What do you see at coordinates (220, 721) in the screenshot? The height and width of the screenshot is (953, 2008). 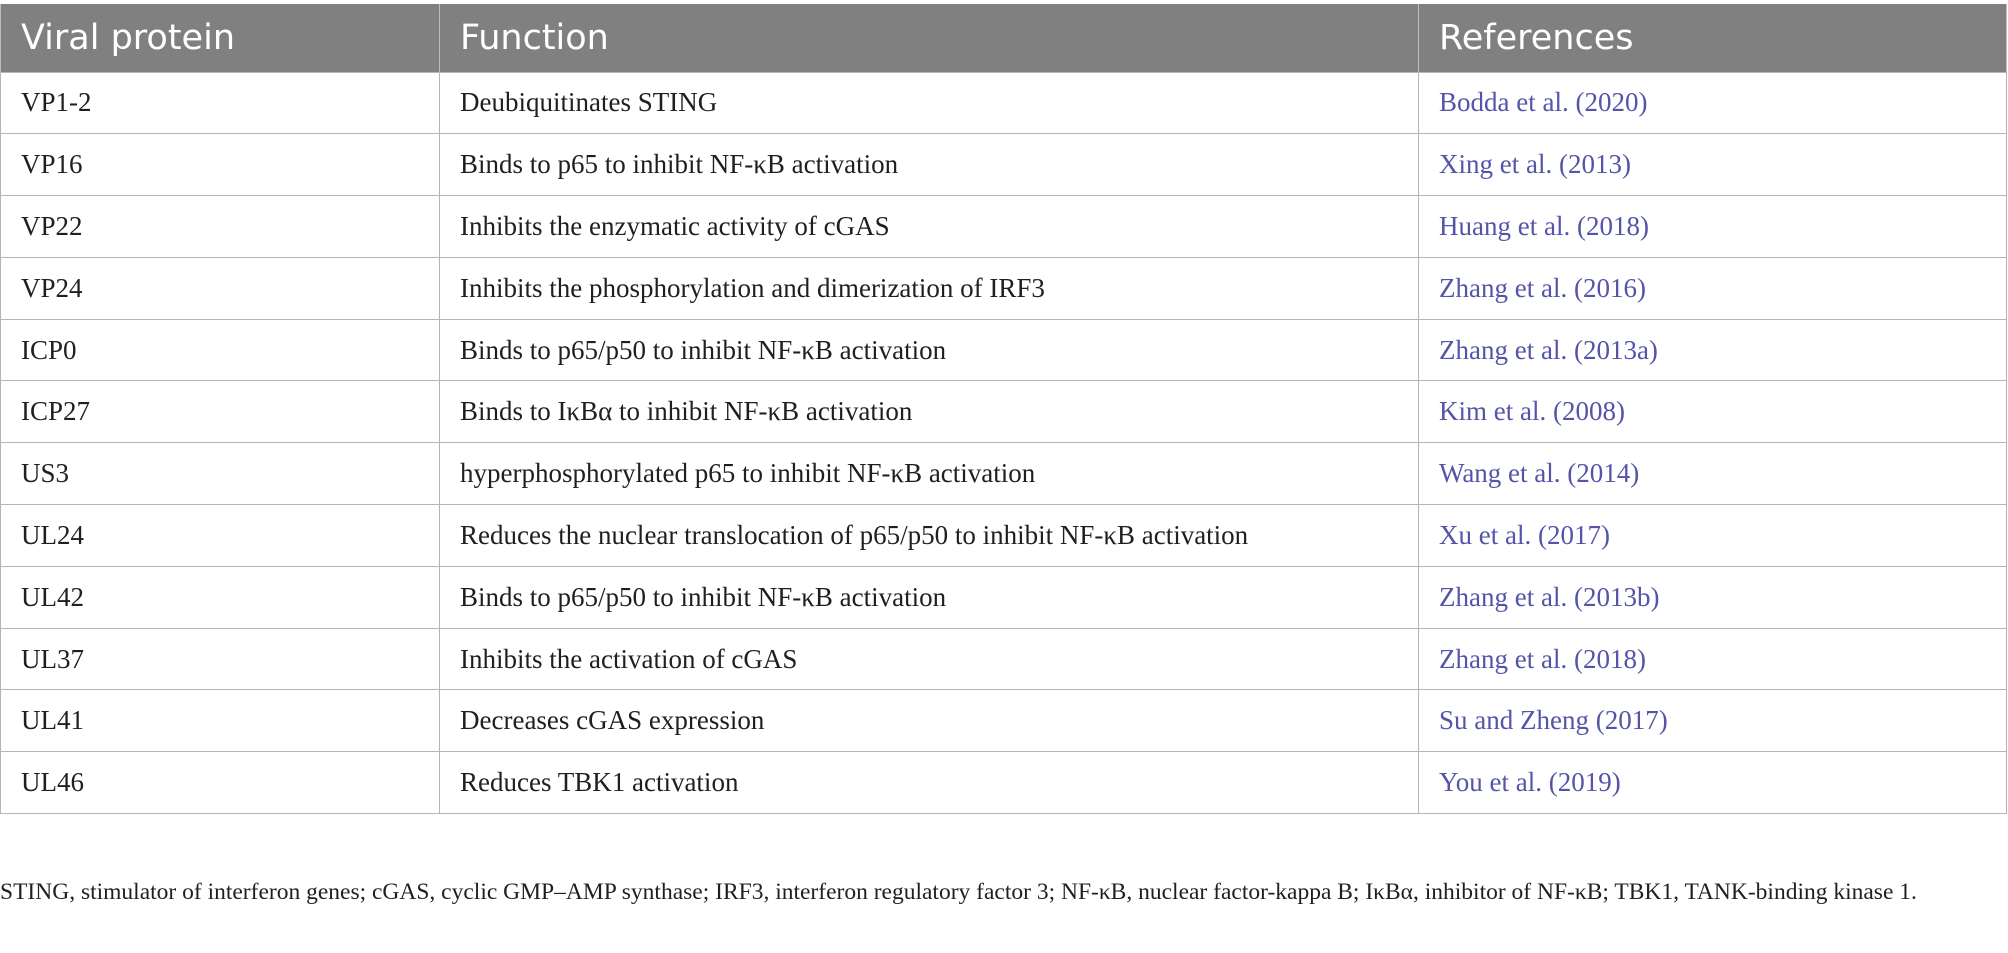 I see `cell-protein: UL41` at bounding box center [220, 721].